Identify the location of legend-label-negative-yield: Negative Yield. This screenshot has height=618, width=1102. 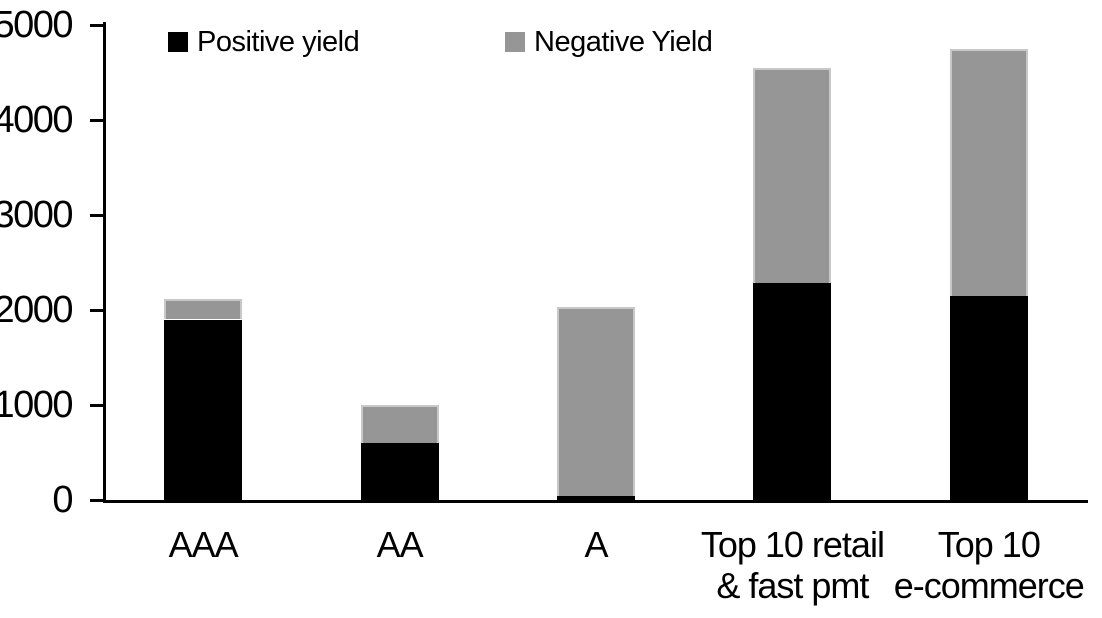
(623, 41).